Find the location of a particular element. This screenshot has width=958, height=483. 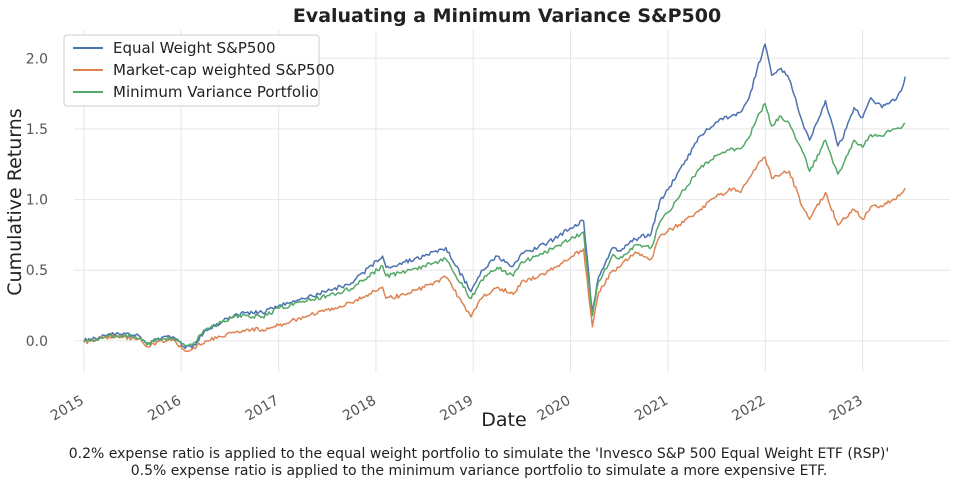

x-tick-label: 2018 is located at coordinates (359, 409).